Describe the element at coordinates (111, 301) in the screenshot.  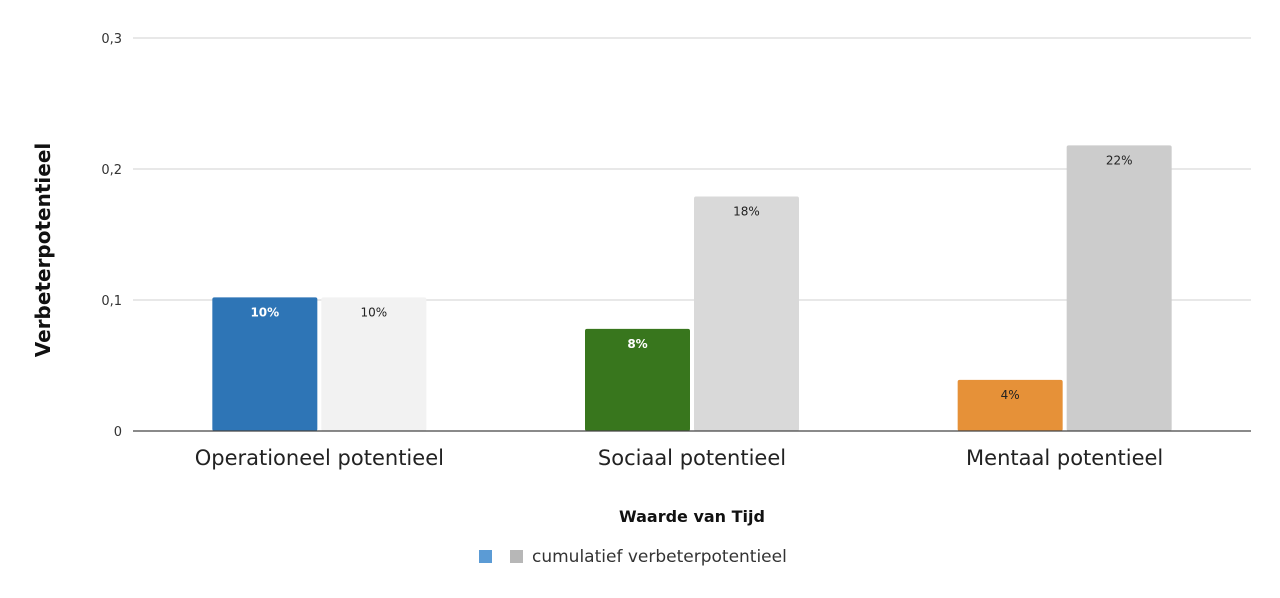
I see `y-tick-label: 0,1` at that location.